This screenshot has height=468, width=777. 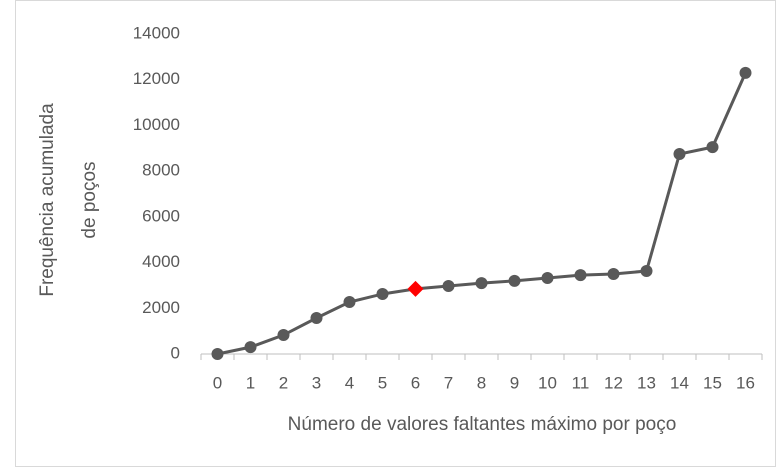 What do you see at coordinates (679, 382) in the screenshot?
I see `x-tick-label: 14` at bounding box center [679, 382].